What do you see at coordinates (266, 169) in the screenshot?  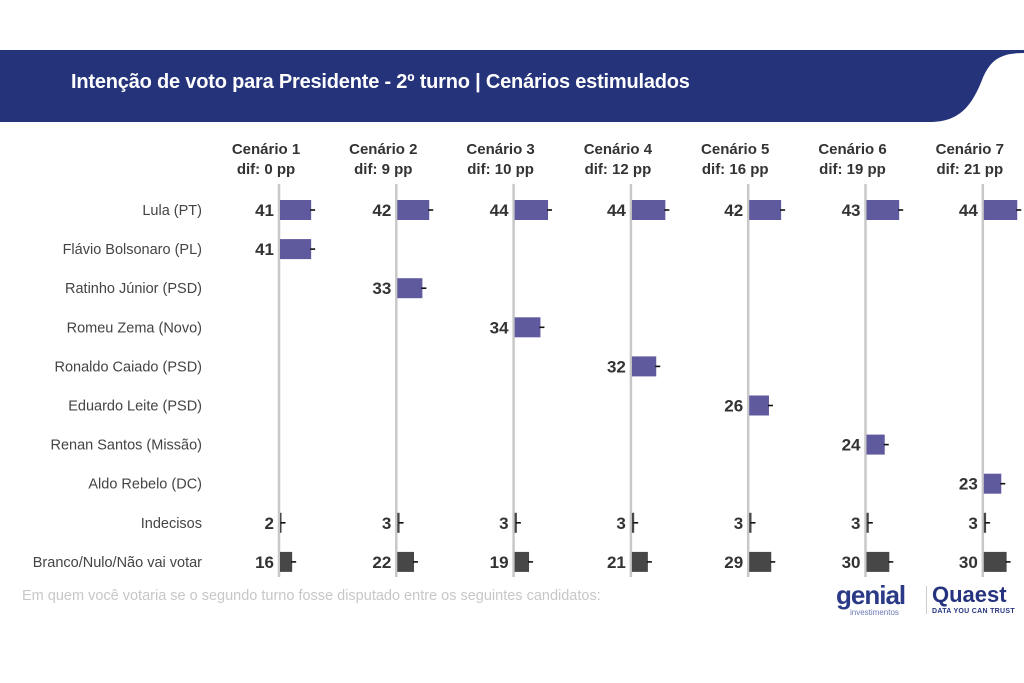 I see `scenario-diff: dif: 0 pp` at bounding box center [266, 169].